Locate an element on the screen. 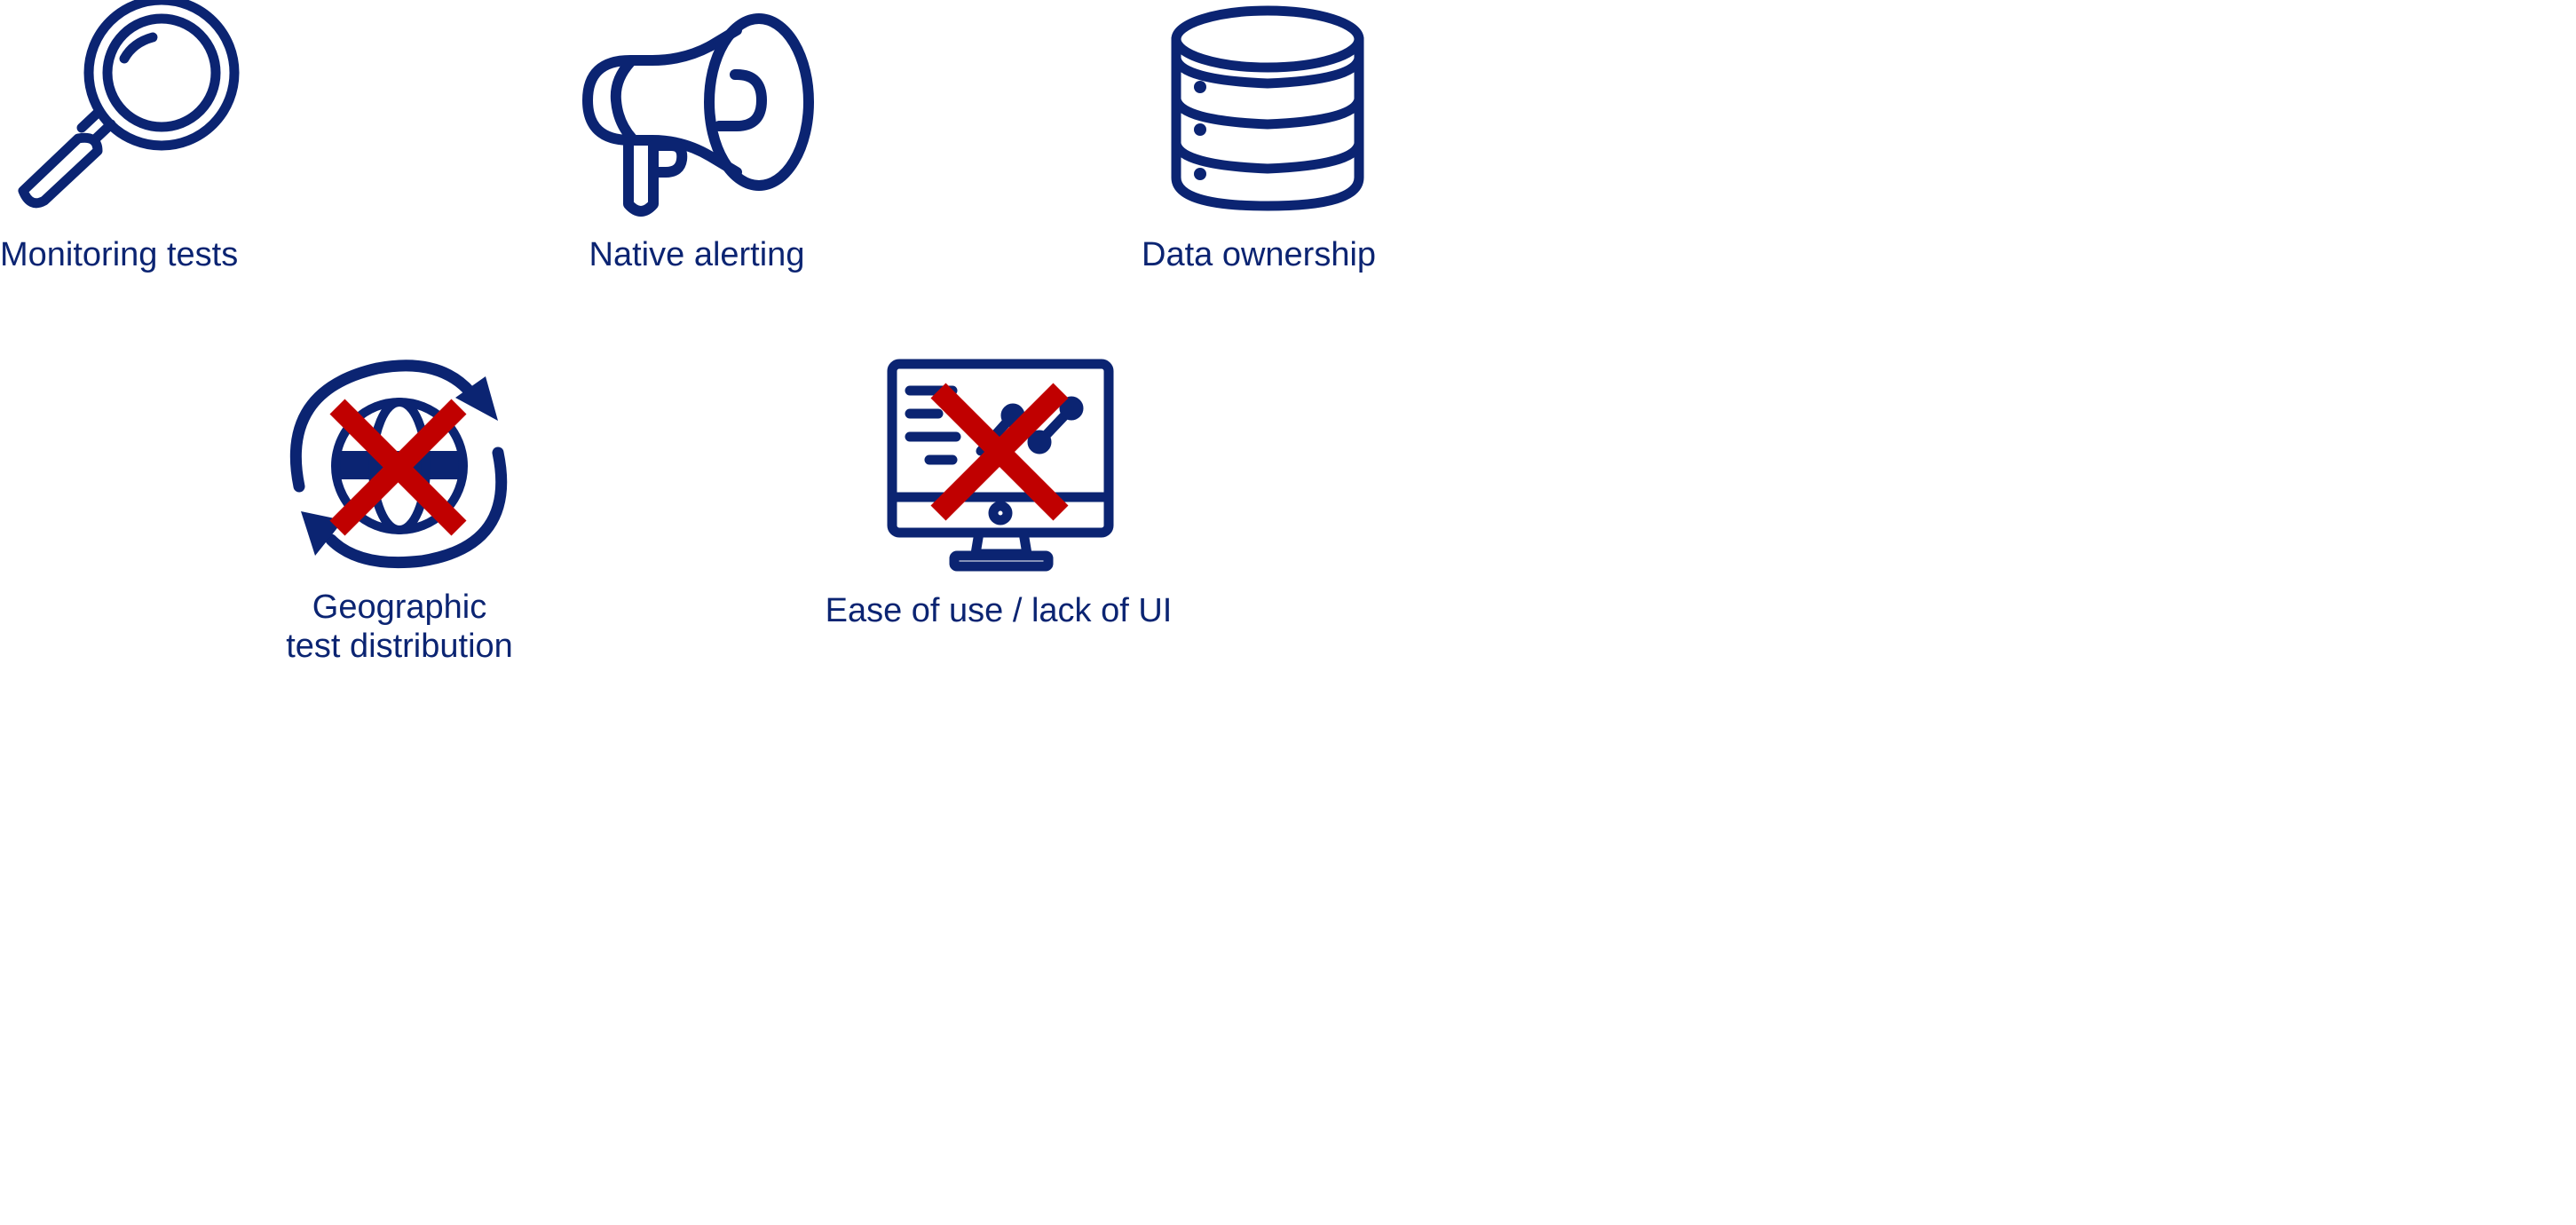 This screenshot has width=2576, height=1225. monitor-chart-icon is located at coordinates (1000, 465).